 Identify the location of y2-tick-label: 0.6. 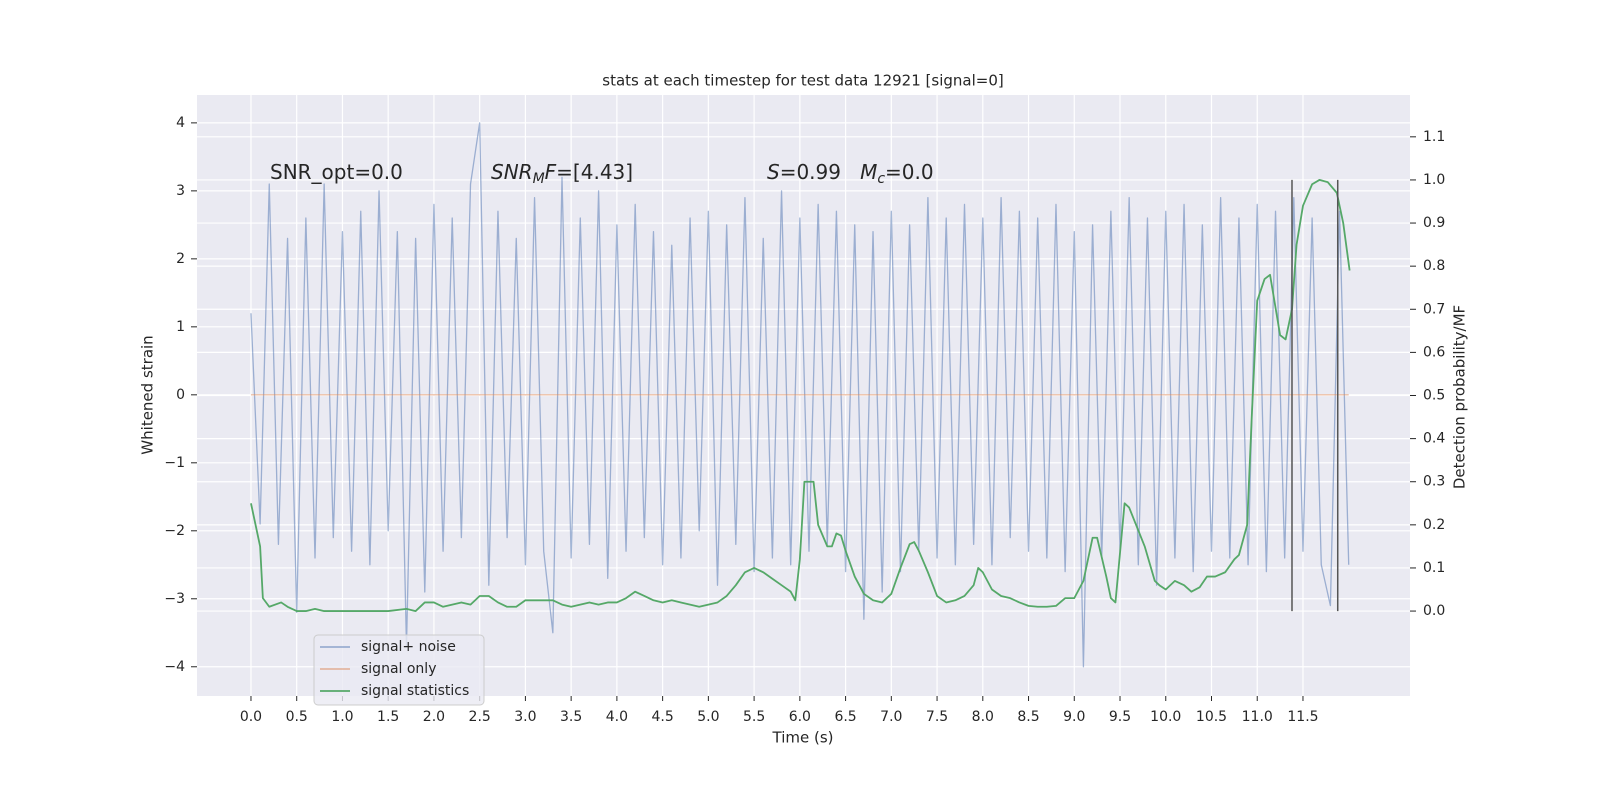
(1434, 352).